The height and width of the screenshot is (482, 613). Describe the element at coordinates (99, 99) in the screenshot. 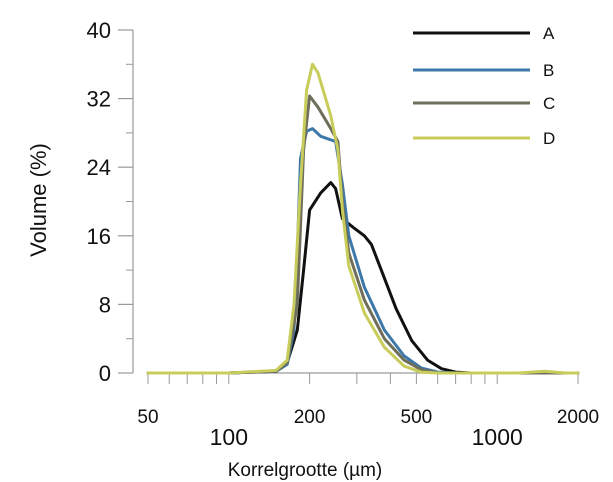

I see `y-tick-label: 32` at that location.